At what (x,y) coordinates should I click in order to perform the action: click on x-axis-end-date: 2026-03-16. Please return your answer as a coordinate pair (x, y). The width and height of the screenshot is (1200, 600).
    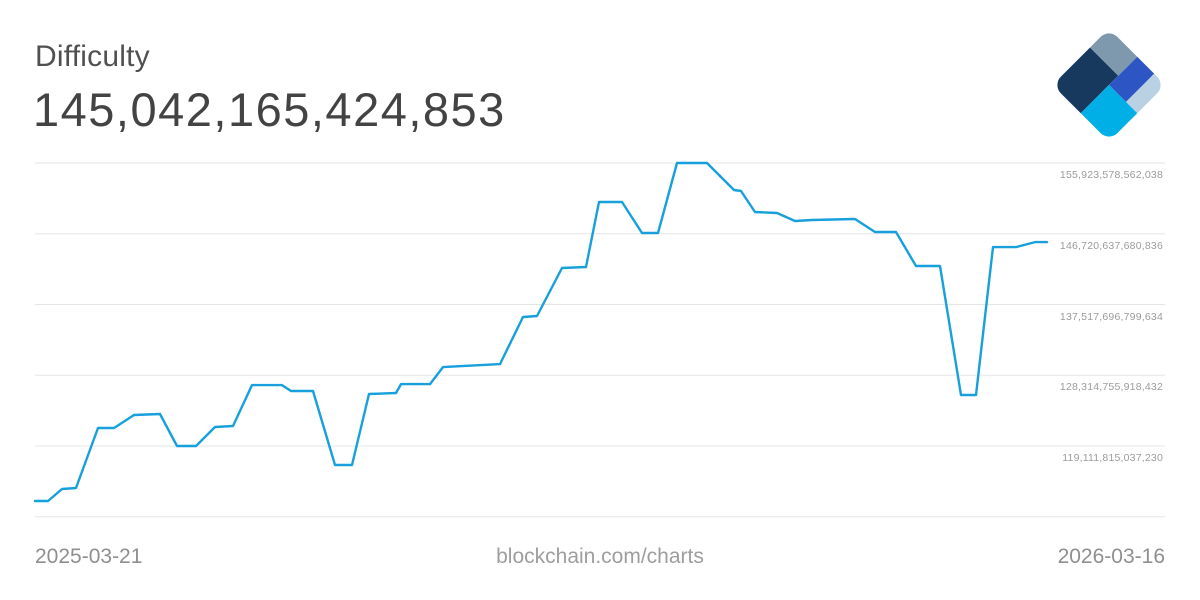
    Looking at the image, I should click on (1111, 556).